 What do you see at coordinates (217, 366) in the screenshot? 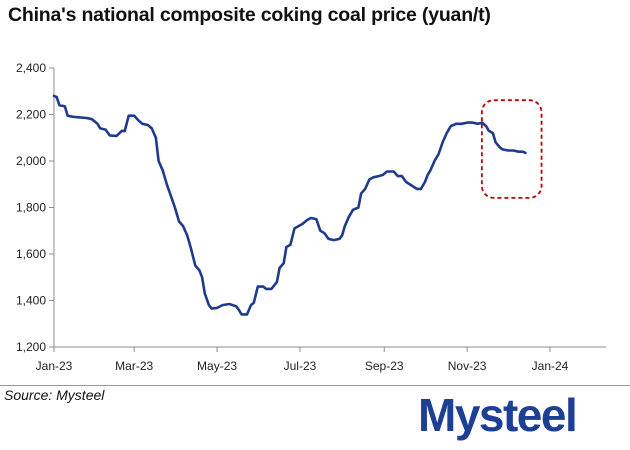
I see `x-tick-label: May-23` at bounding box center [217, 366].